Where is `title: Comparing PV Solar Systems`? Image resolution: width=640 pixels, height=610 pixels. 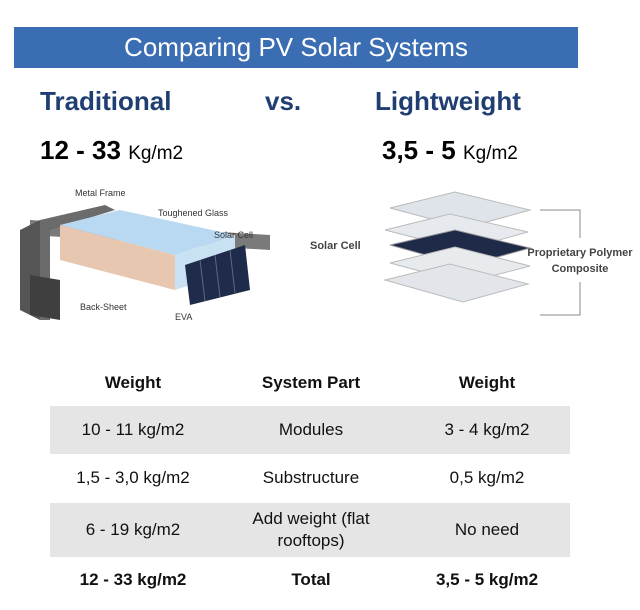
title: Comparing PV Solar Systems is located at coordinates (296, 47).